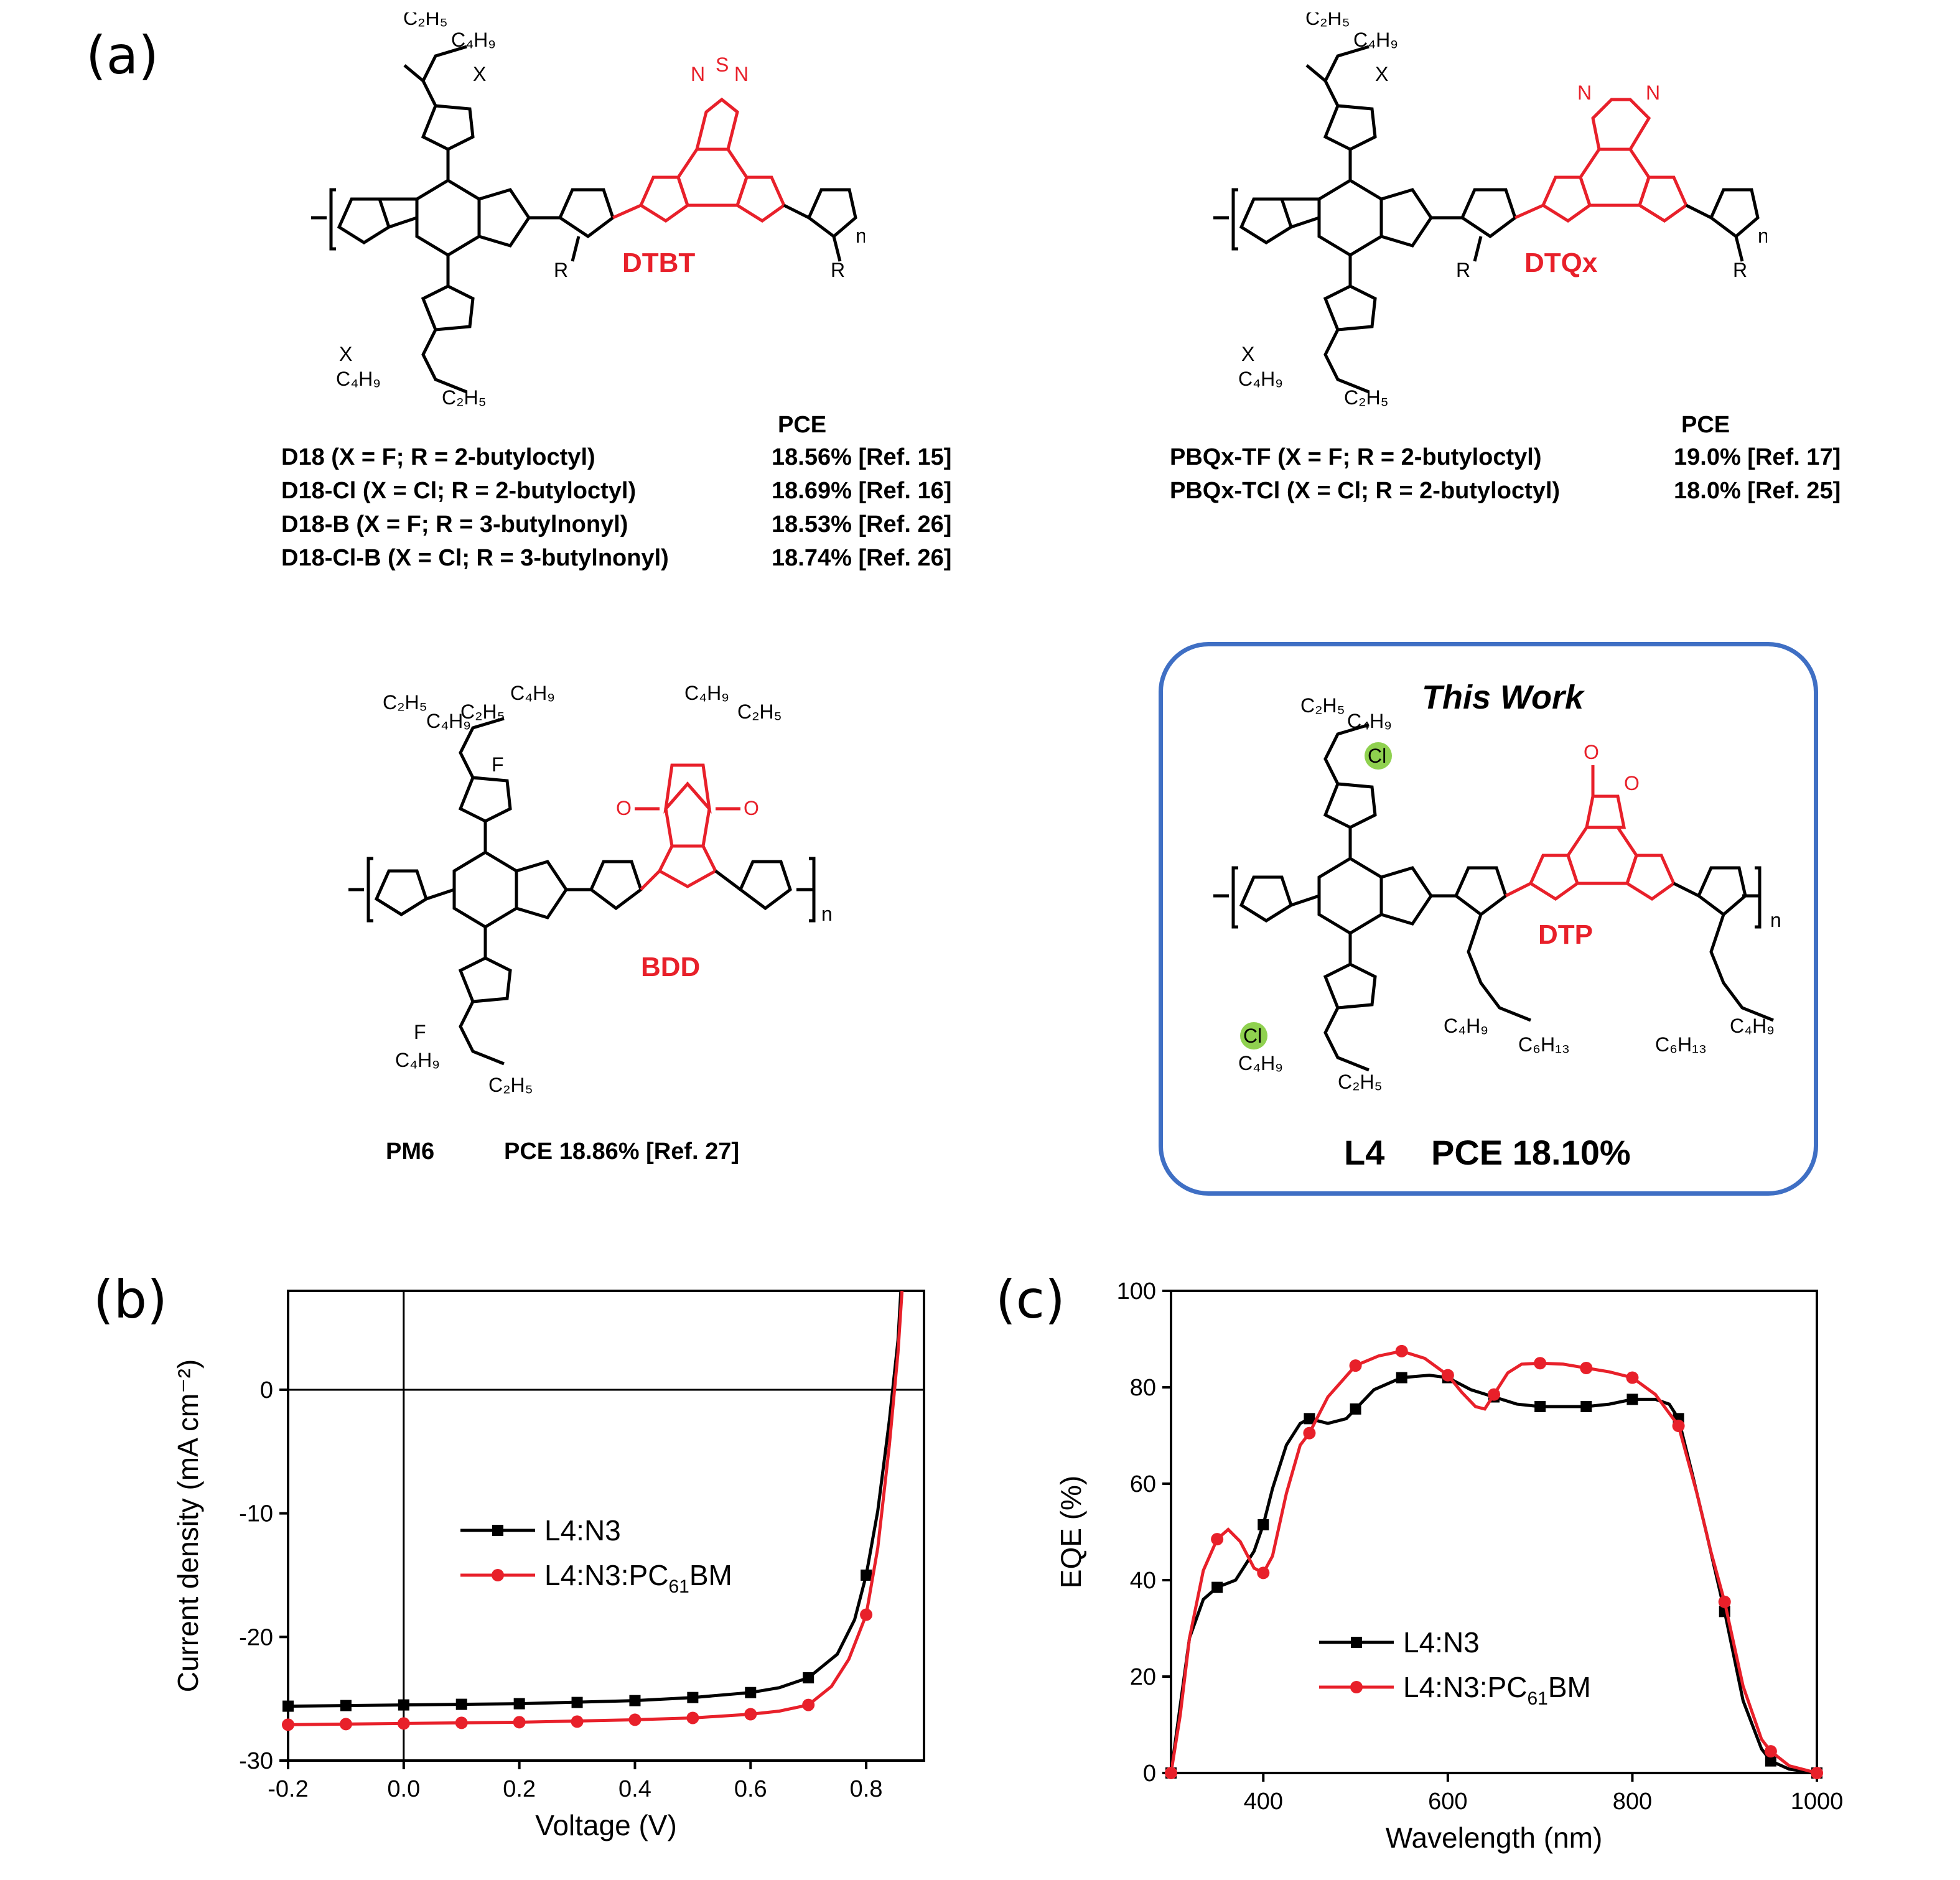 The height and width of the screenshot is (1880, 1960). What do you see at coordinates (862, 457) in the screenshot?
I see `d18-row-1-pce: 18.56% [Ref. 15]` at bounding box center [862, 457].